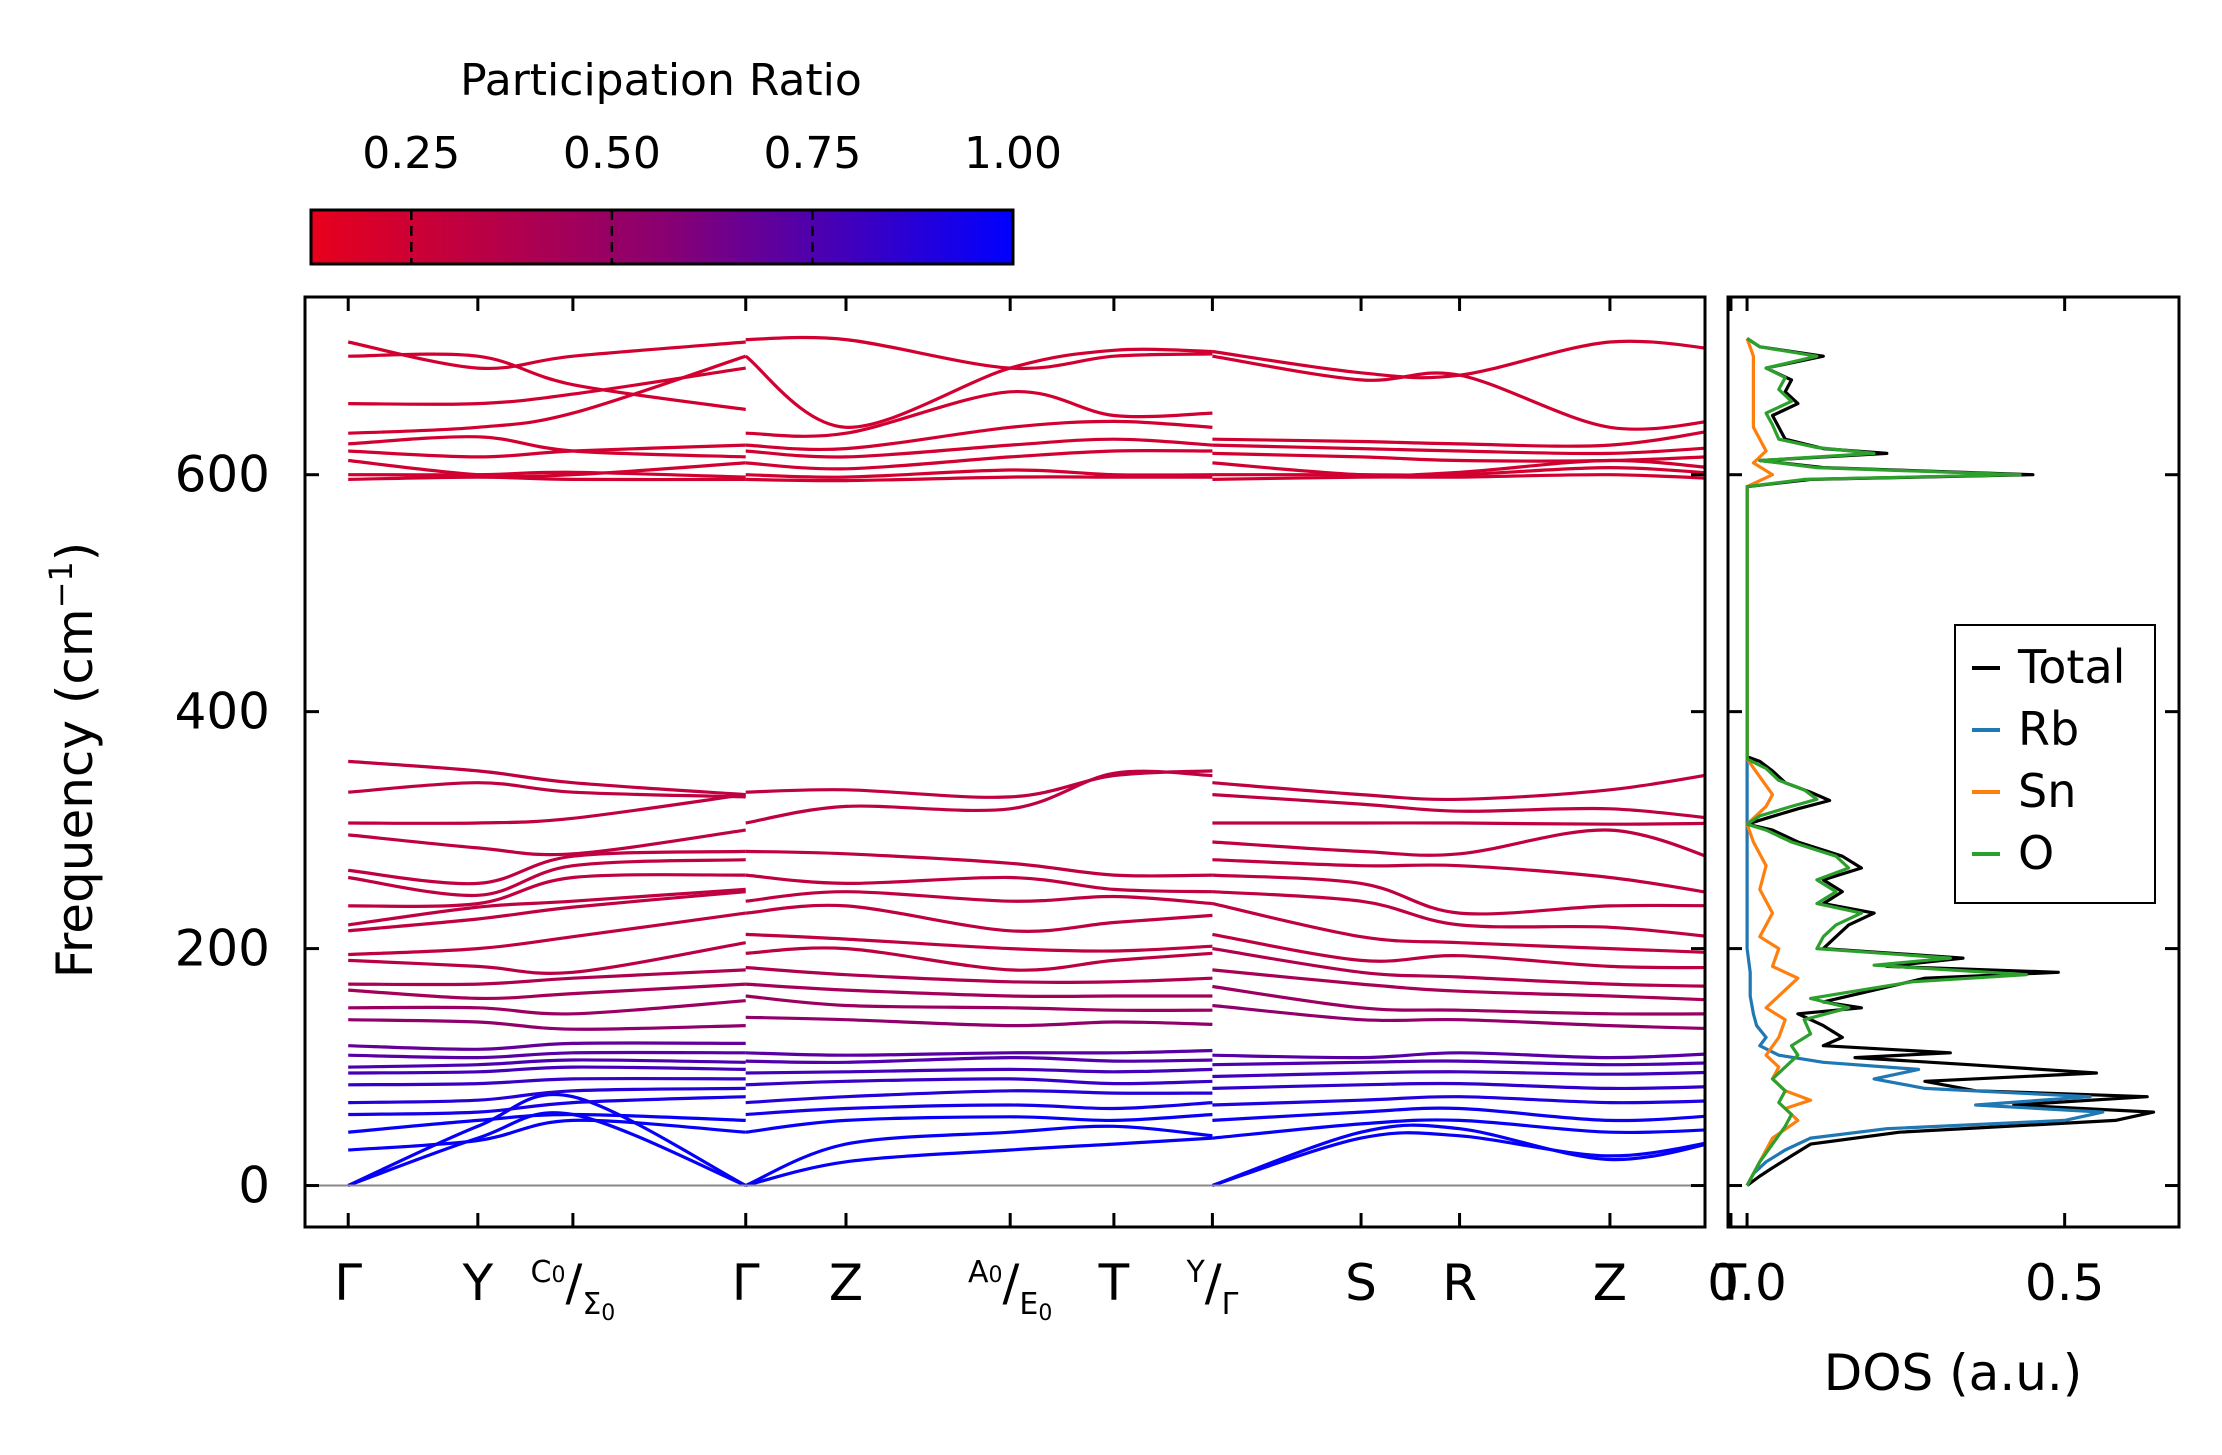 The height and width of the screenshot is (1455, 2222). Describe the element at coordinates (2071, 667) in the screenshot. I see `legend-label: Total` at that location.